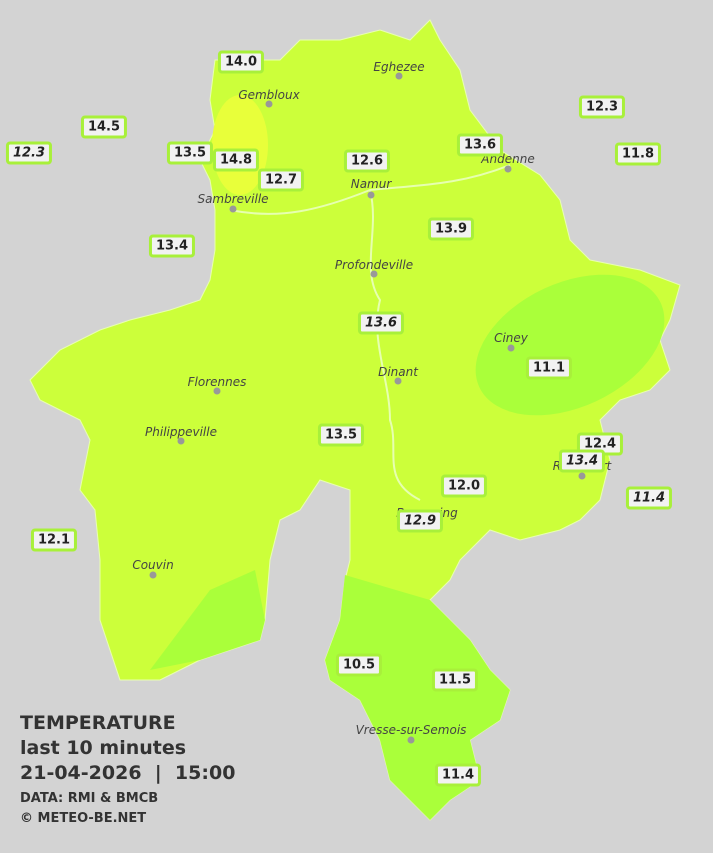  Describe the element at coordinates (104, 127) in the screenshot. I see `station-value: 14.5` at that location.